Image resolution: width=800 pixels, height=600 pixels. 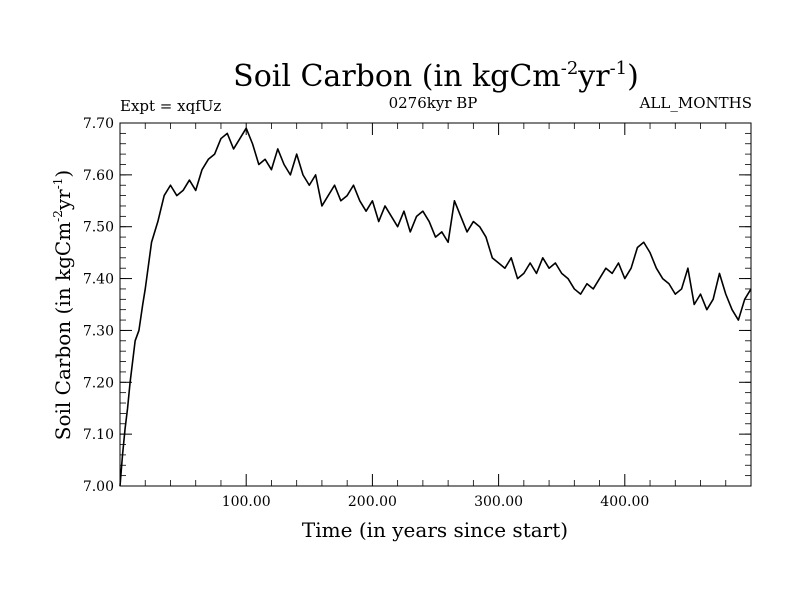 I want to click on title-close: ), so click(x=633, y=76).